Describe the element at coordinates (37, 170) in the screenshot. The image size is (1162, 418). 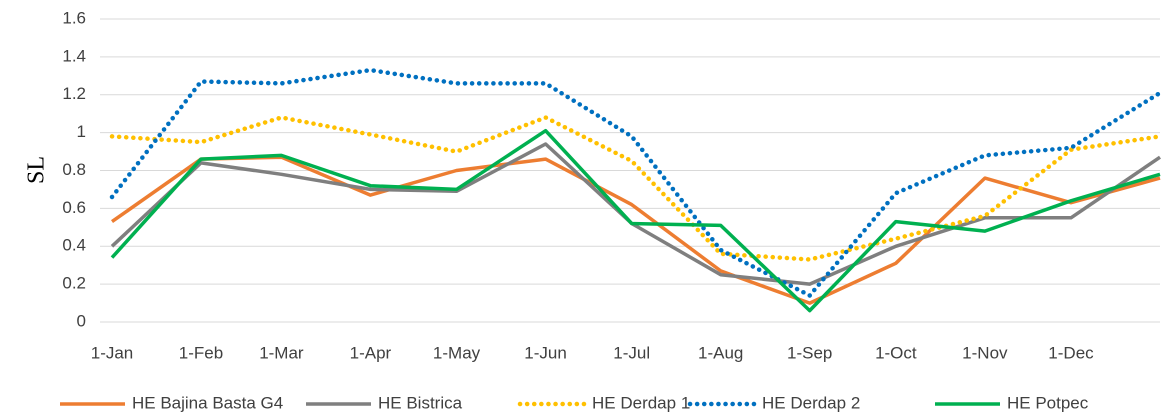
I see `y-axis-label: SL` at that location.